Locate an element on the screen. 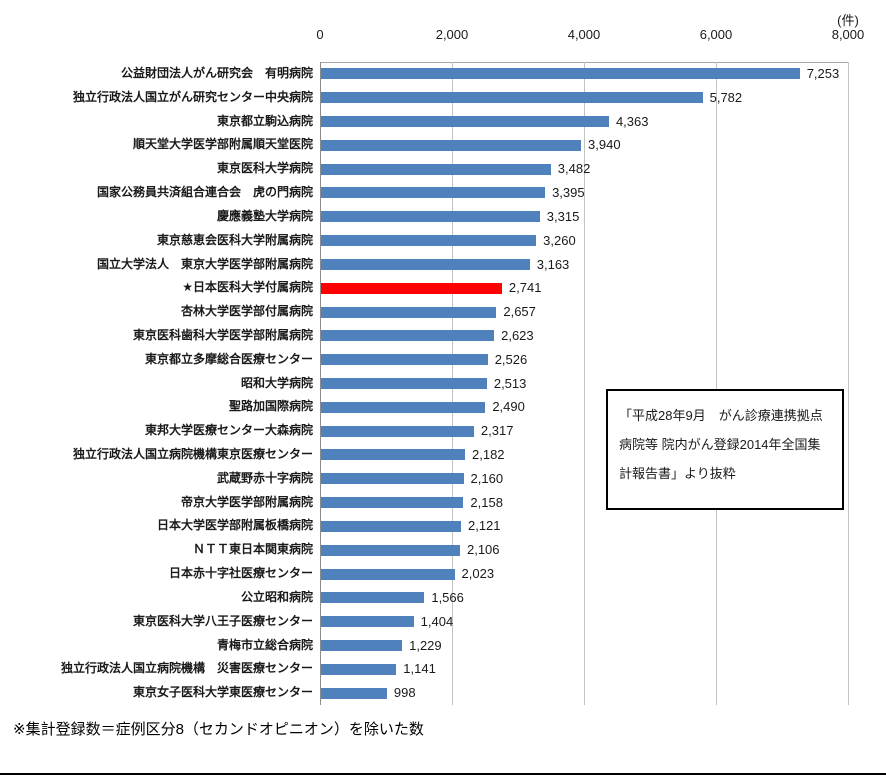 Image resolution: width=886 pixels, height=779 pixels. value-label: 2,158 is located at coordinates (486, 502).